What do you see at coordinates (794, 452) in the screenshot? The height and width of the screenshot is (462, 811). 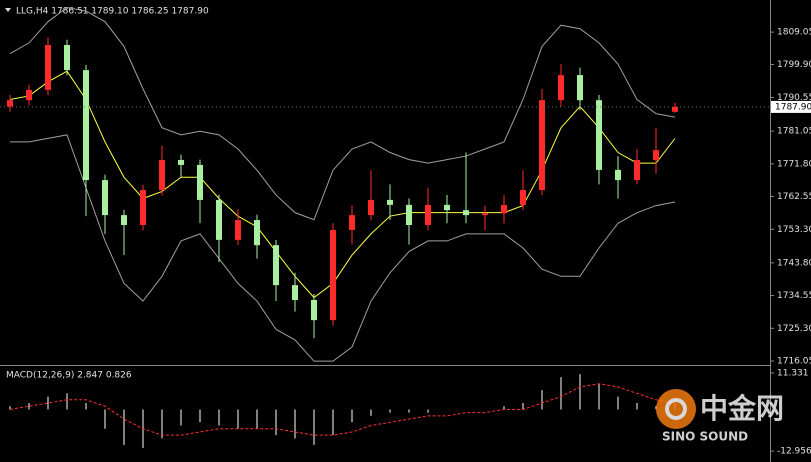 I see `y-tick-label: -12.956` at bounding box center [794, 452].